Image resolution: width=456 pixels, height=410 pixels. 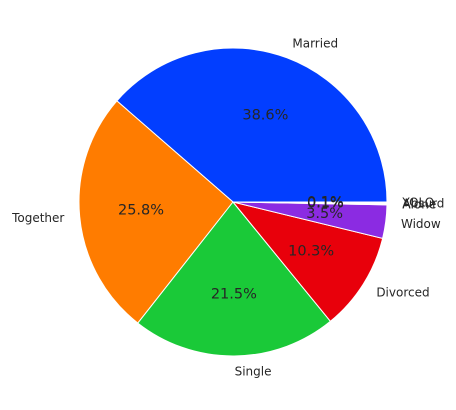 What do you see at coordinates (402, 292) in the screenshot?
I see `category-label-divorced: Divorced` at bounding box center [402, 292].